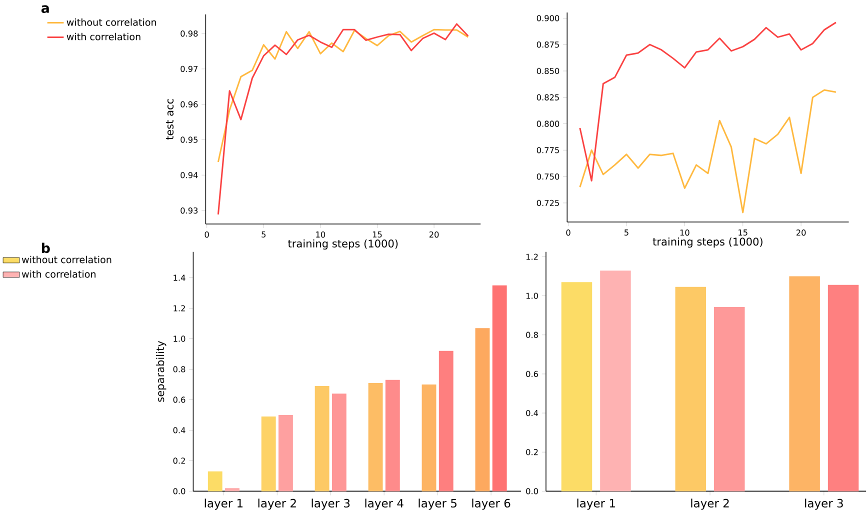  What do you see at coordinates (548, 123) in the screenshot?
I see `y-tick-label: 0.800` at bounding box center [548, 123].